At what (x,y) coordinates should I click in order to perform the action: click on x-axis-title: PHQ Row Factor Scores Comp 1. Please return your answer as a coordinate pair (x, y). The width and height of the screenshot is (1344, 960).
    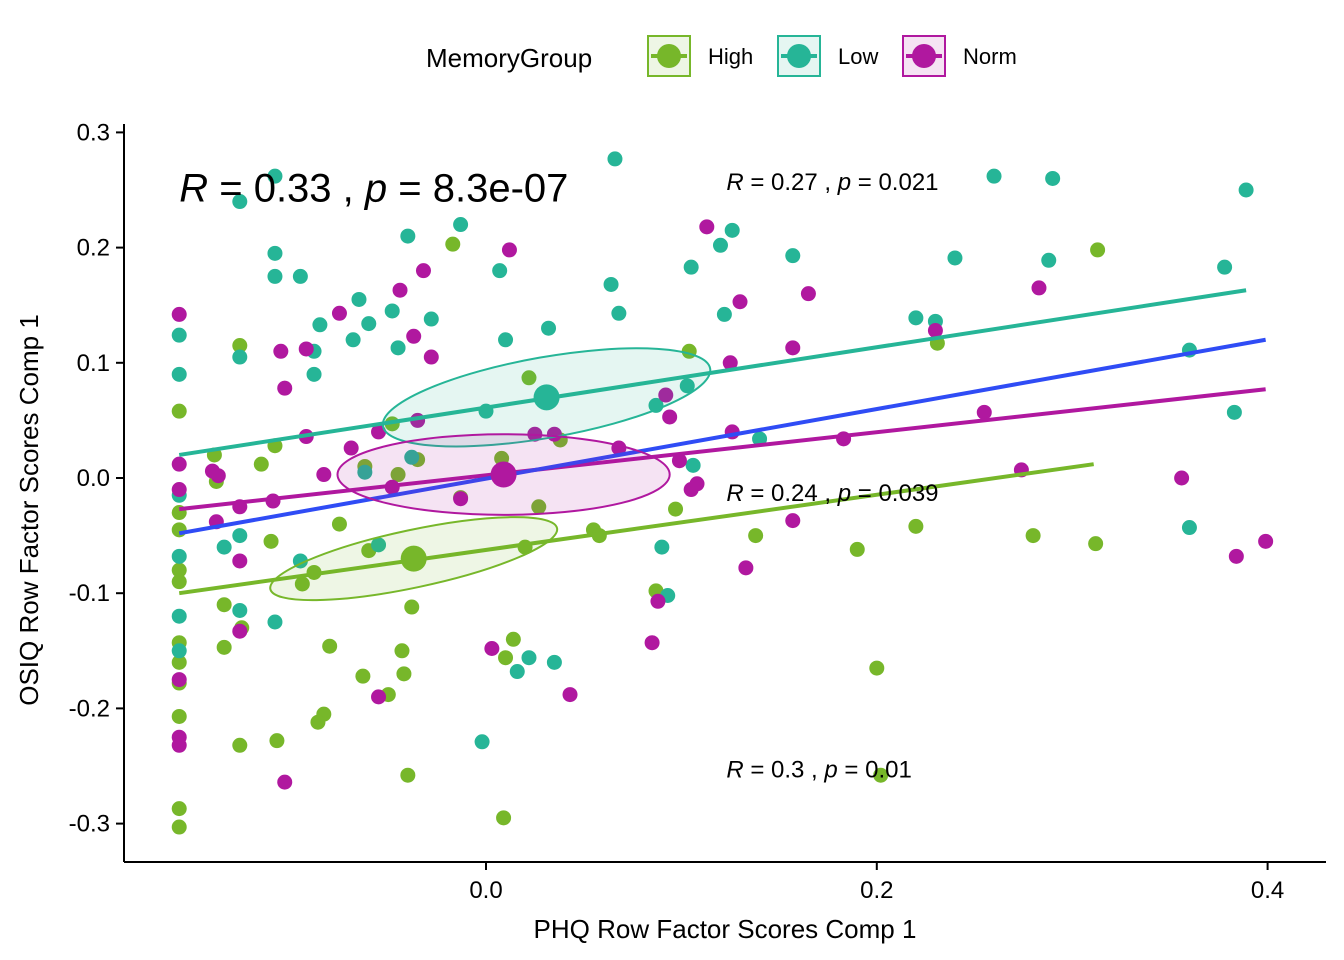
    Looking at the image, I should click on (725, 929).